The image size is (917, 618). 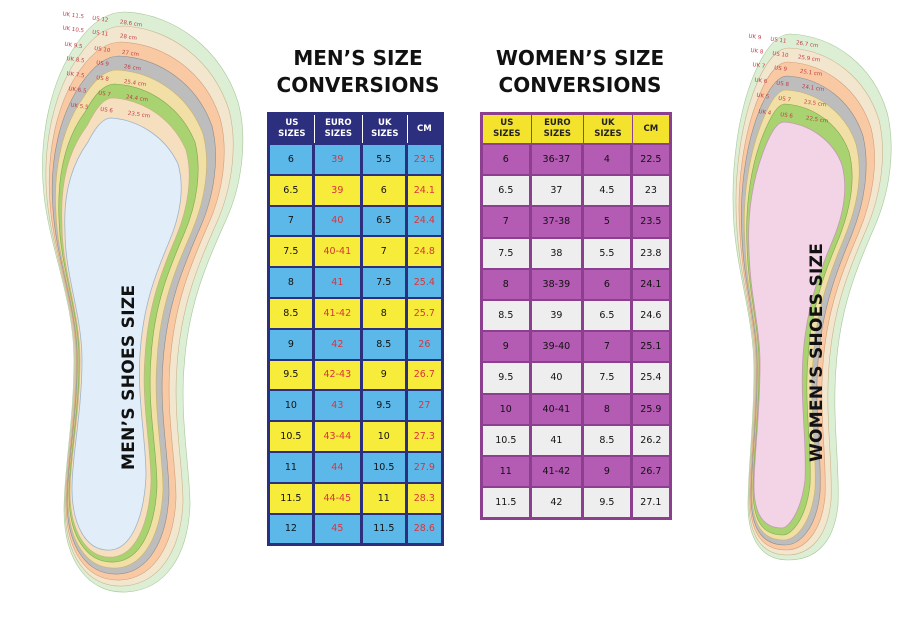 I want to click on table-row: 7 40 6.5 24.4, so click(x=355, y=220).